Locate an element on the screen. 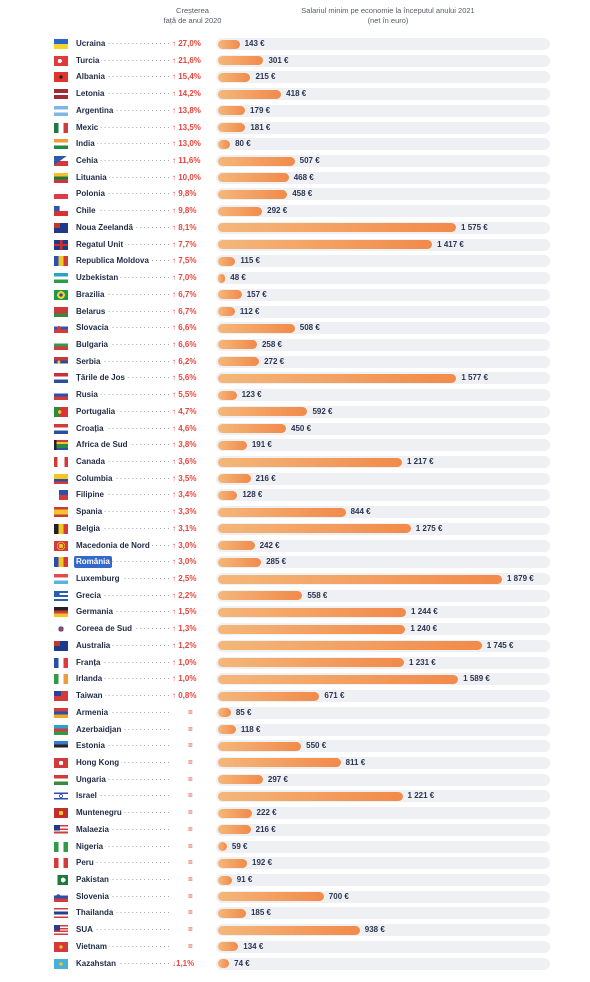  value-label: 128 € is located at coordinates (252, 495).